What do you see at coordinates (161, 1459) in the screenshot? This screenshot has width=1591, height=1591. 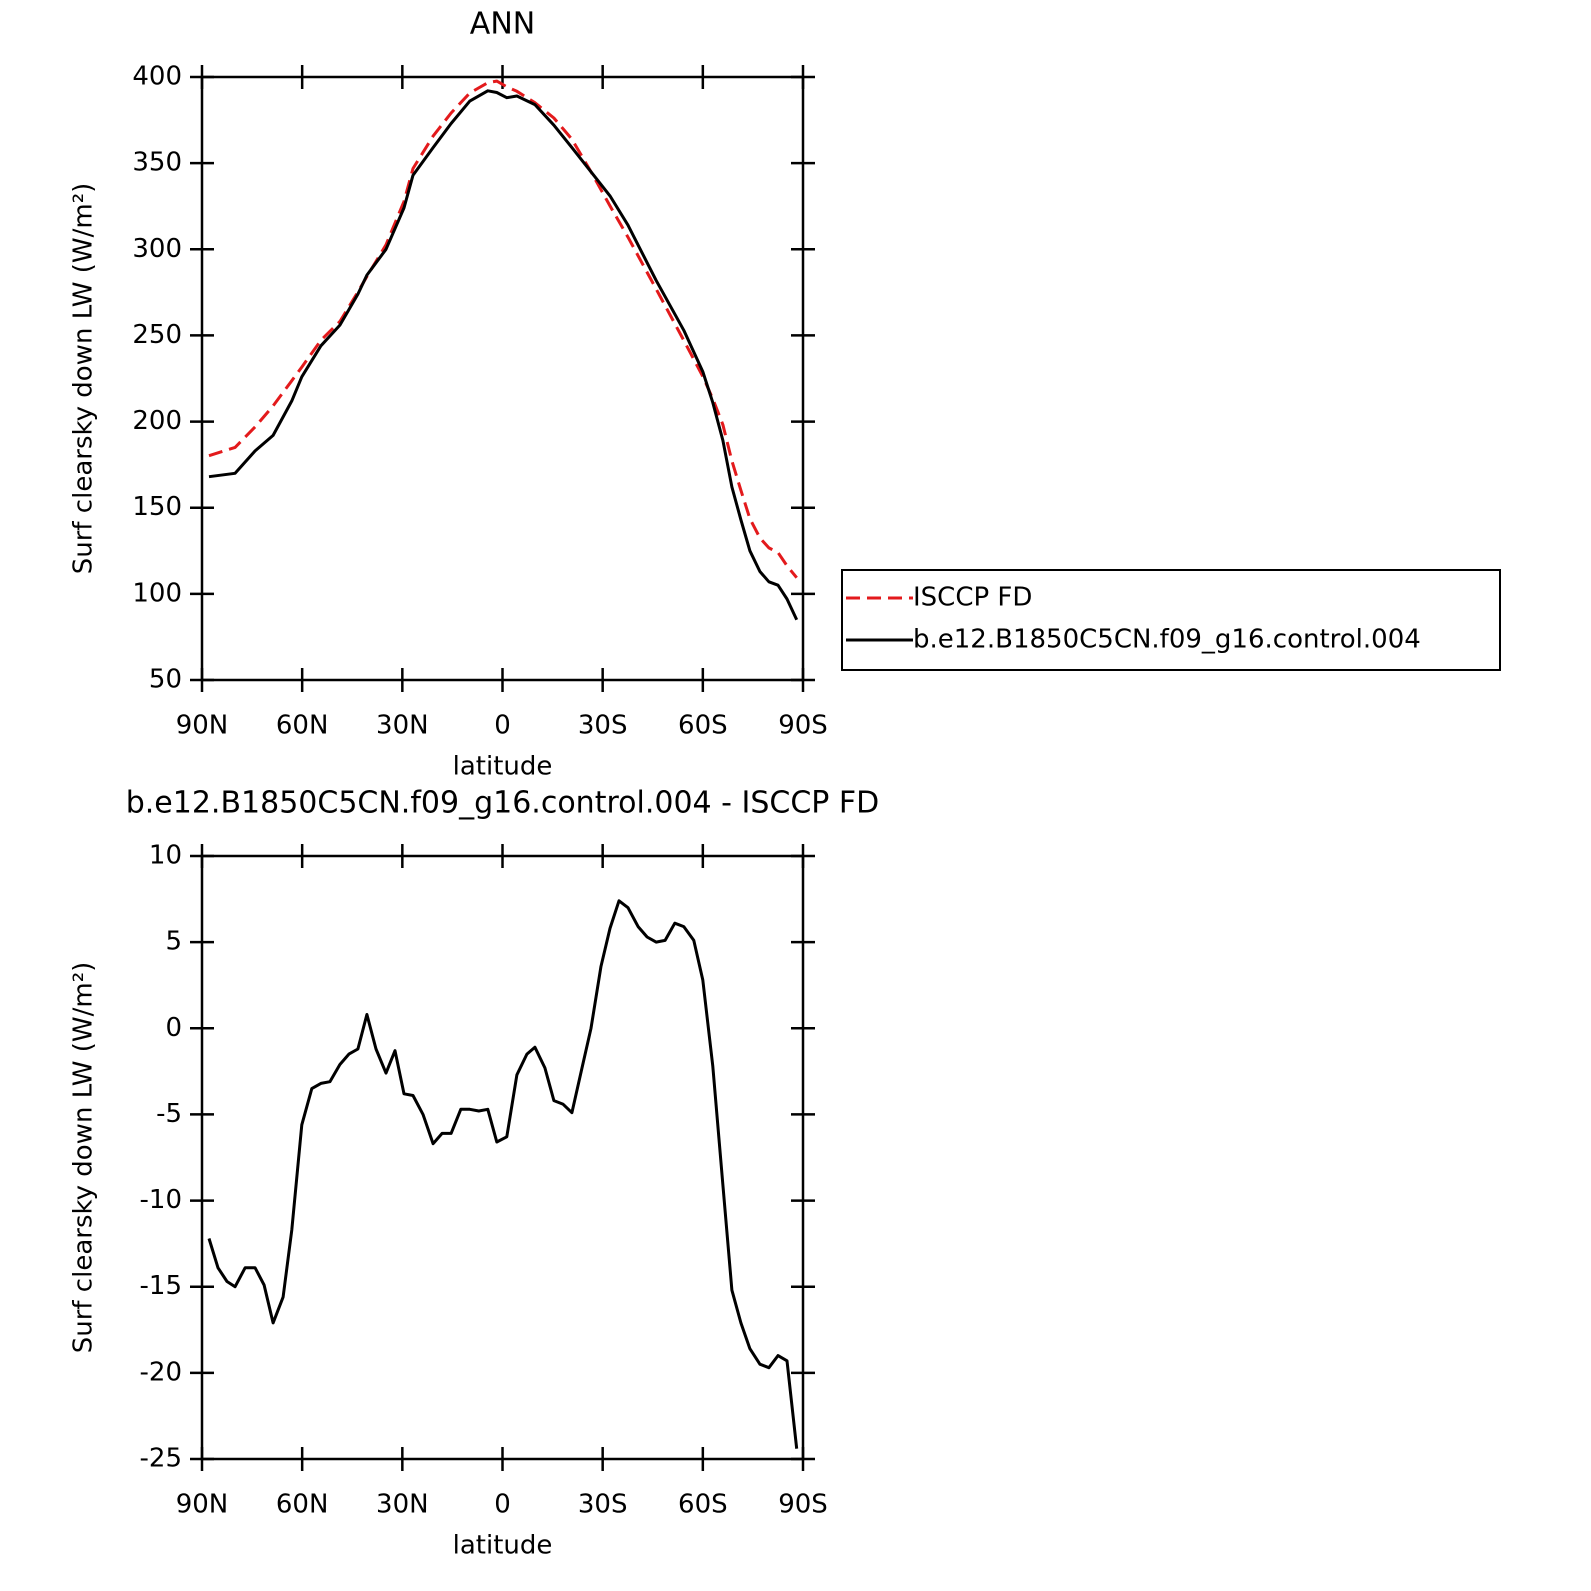 I see `y-tick-label: -25` at bounding box center [161, 1459].